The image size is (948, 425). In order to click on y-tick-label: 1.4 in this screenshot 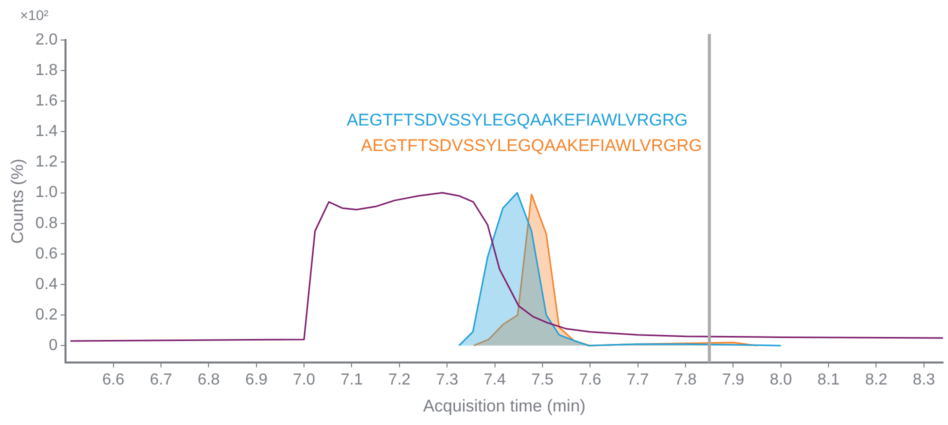, I will do `click(46, 131)`.